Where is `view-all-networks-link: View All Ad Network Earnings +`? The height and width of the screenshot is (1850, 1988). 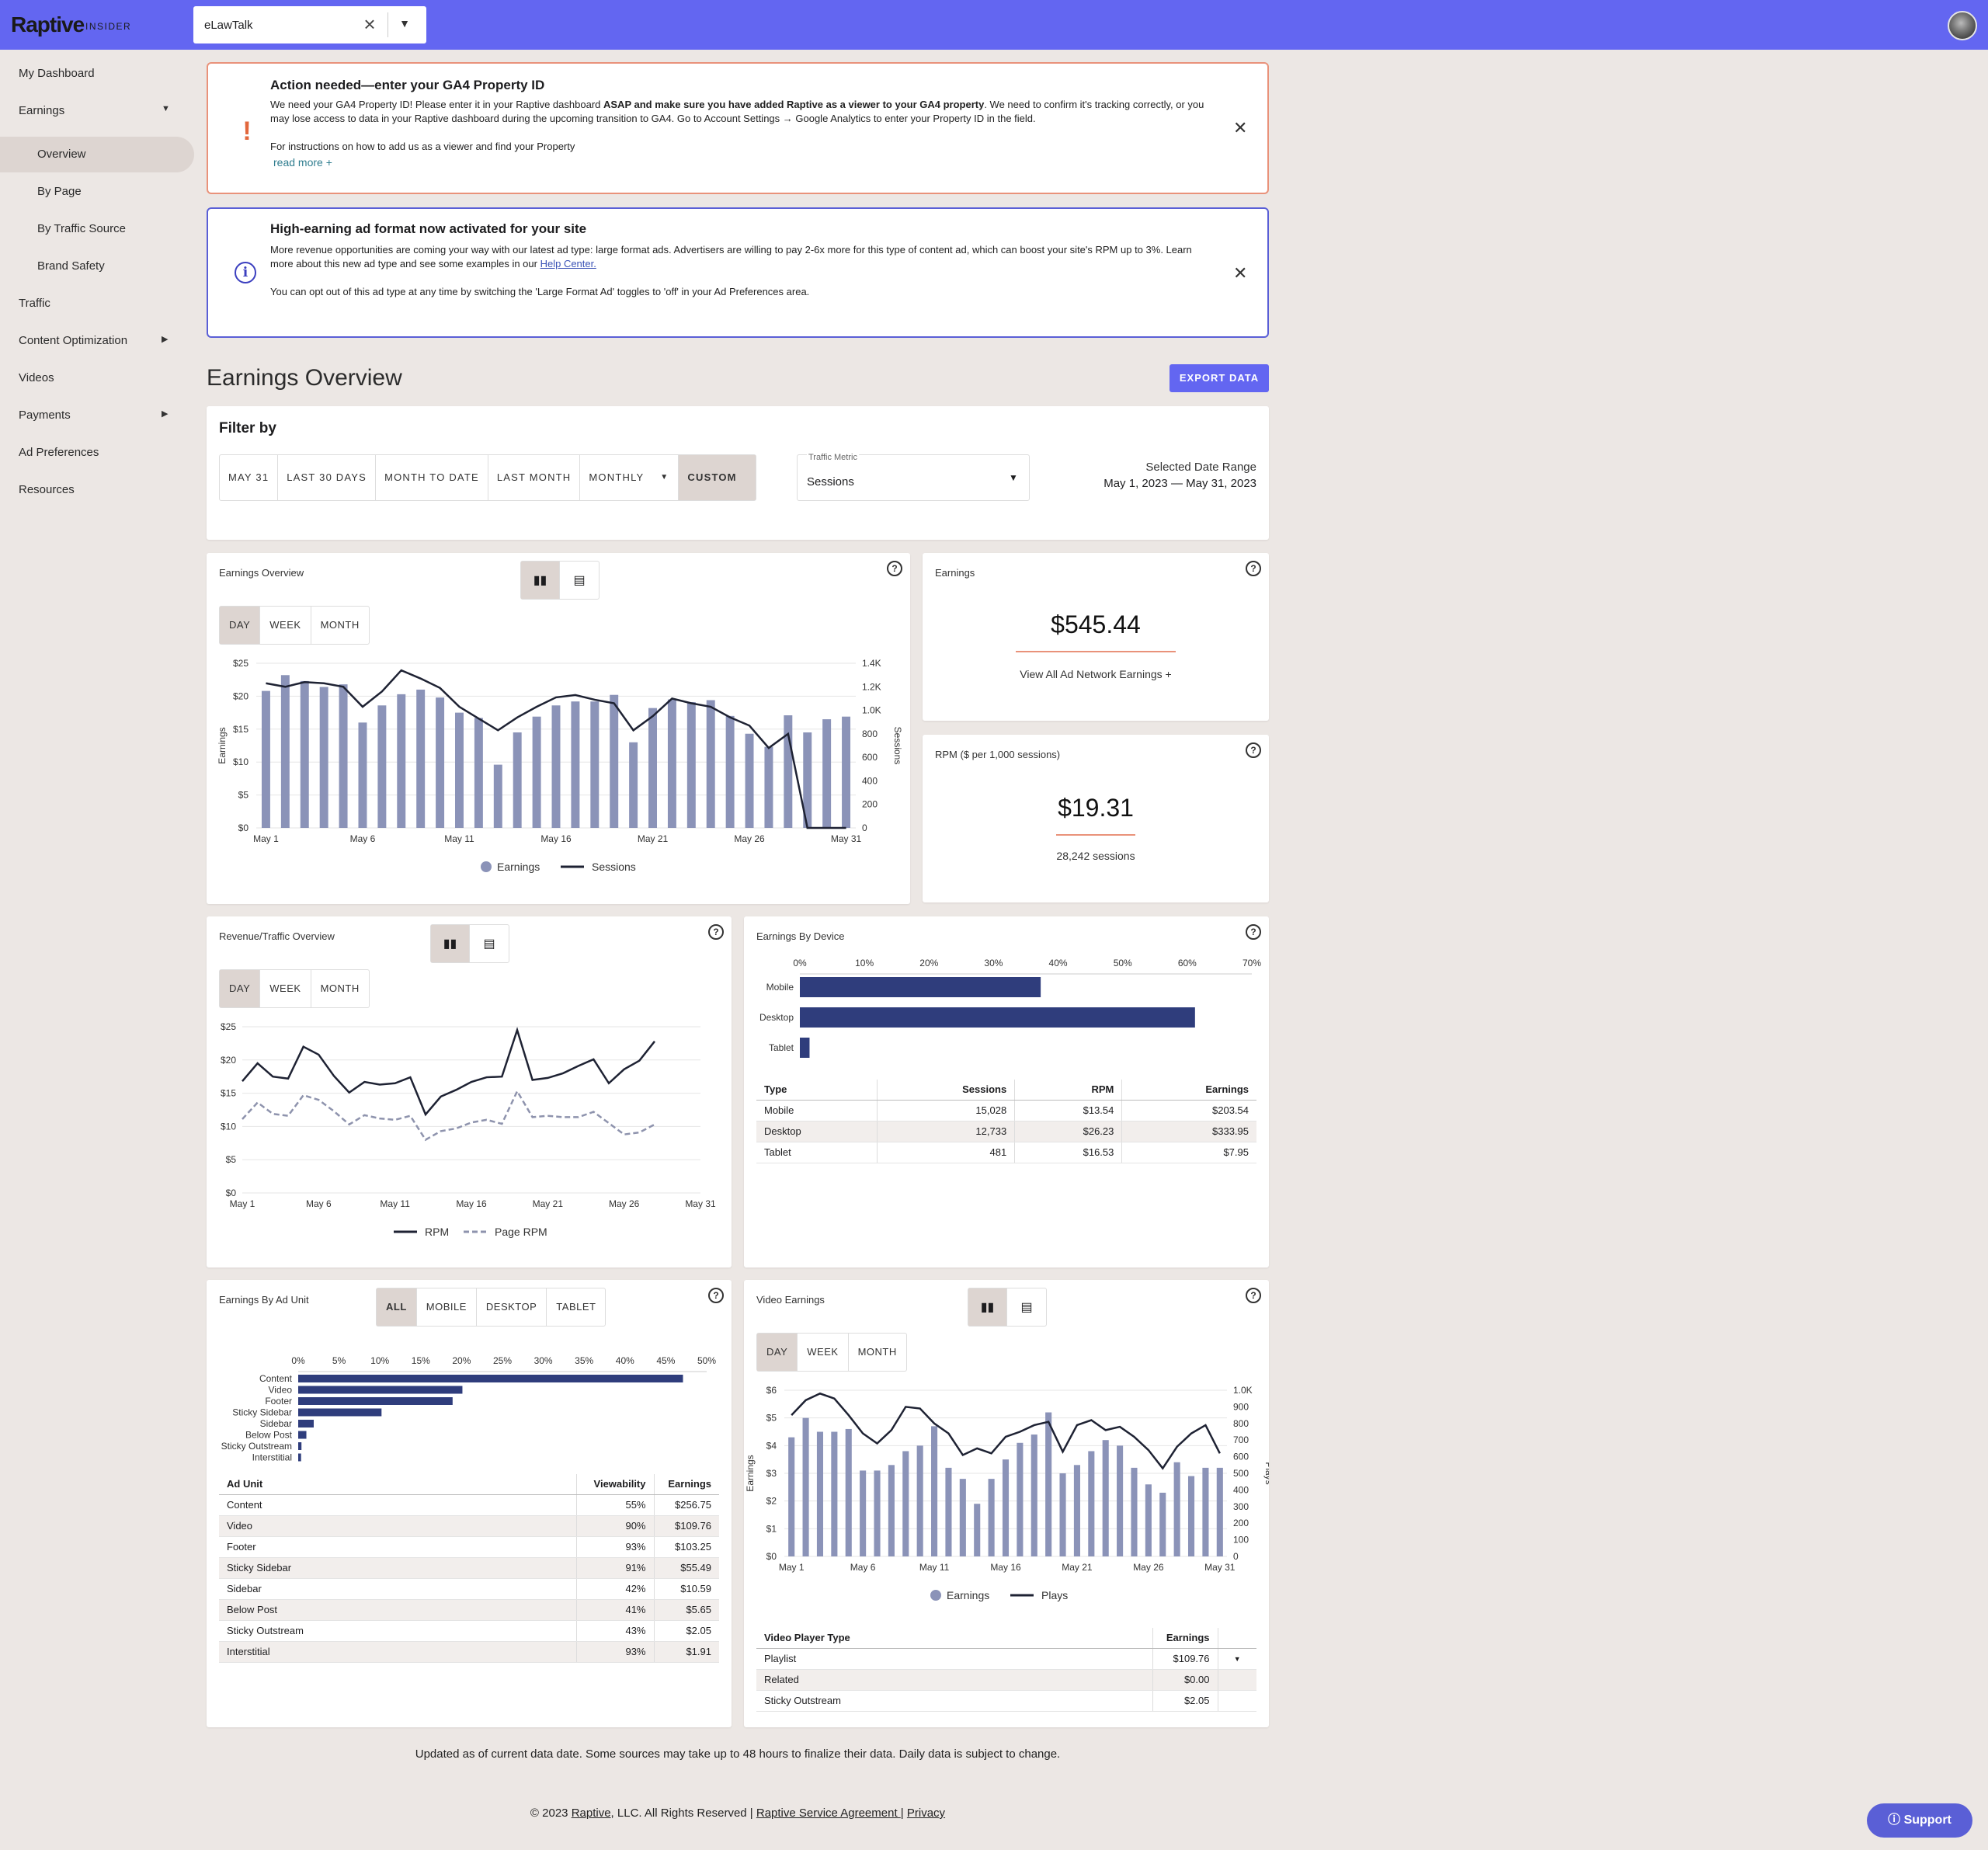
view-all-networks-link: View All Ad Network Earnings + is located at coordinates (1096, 674).